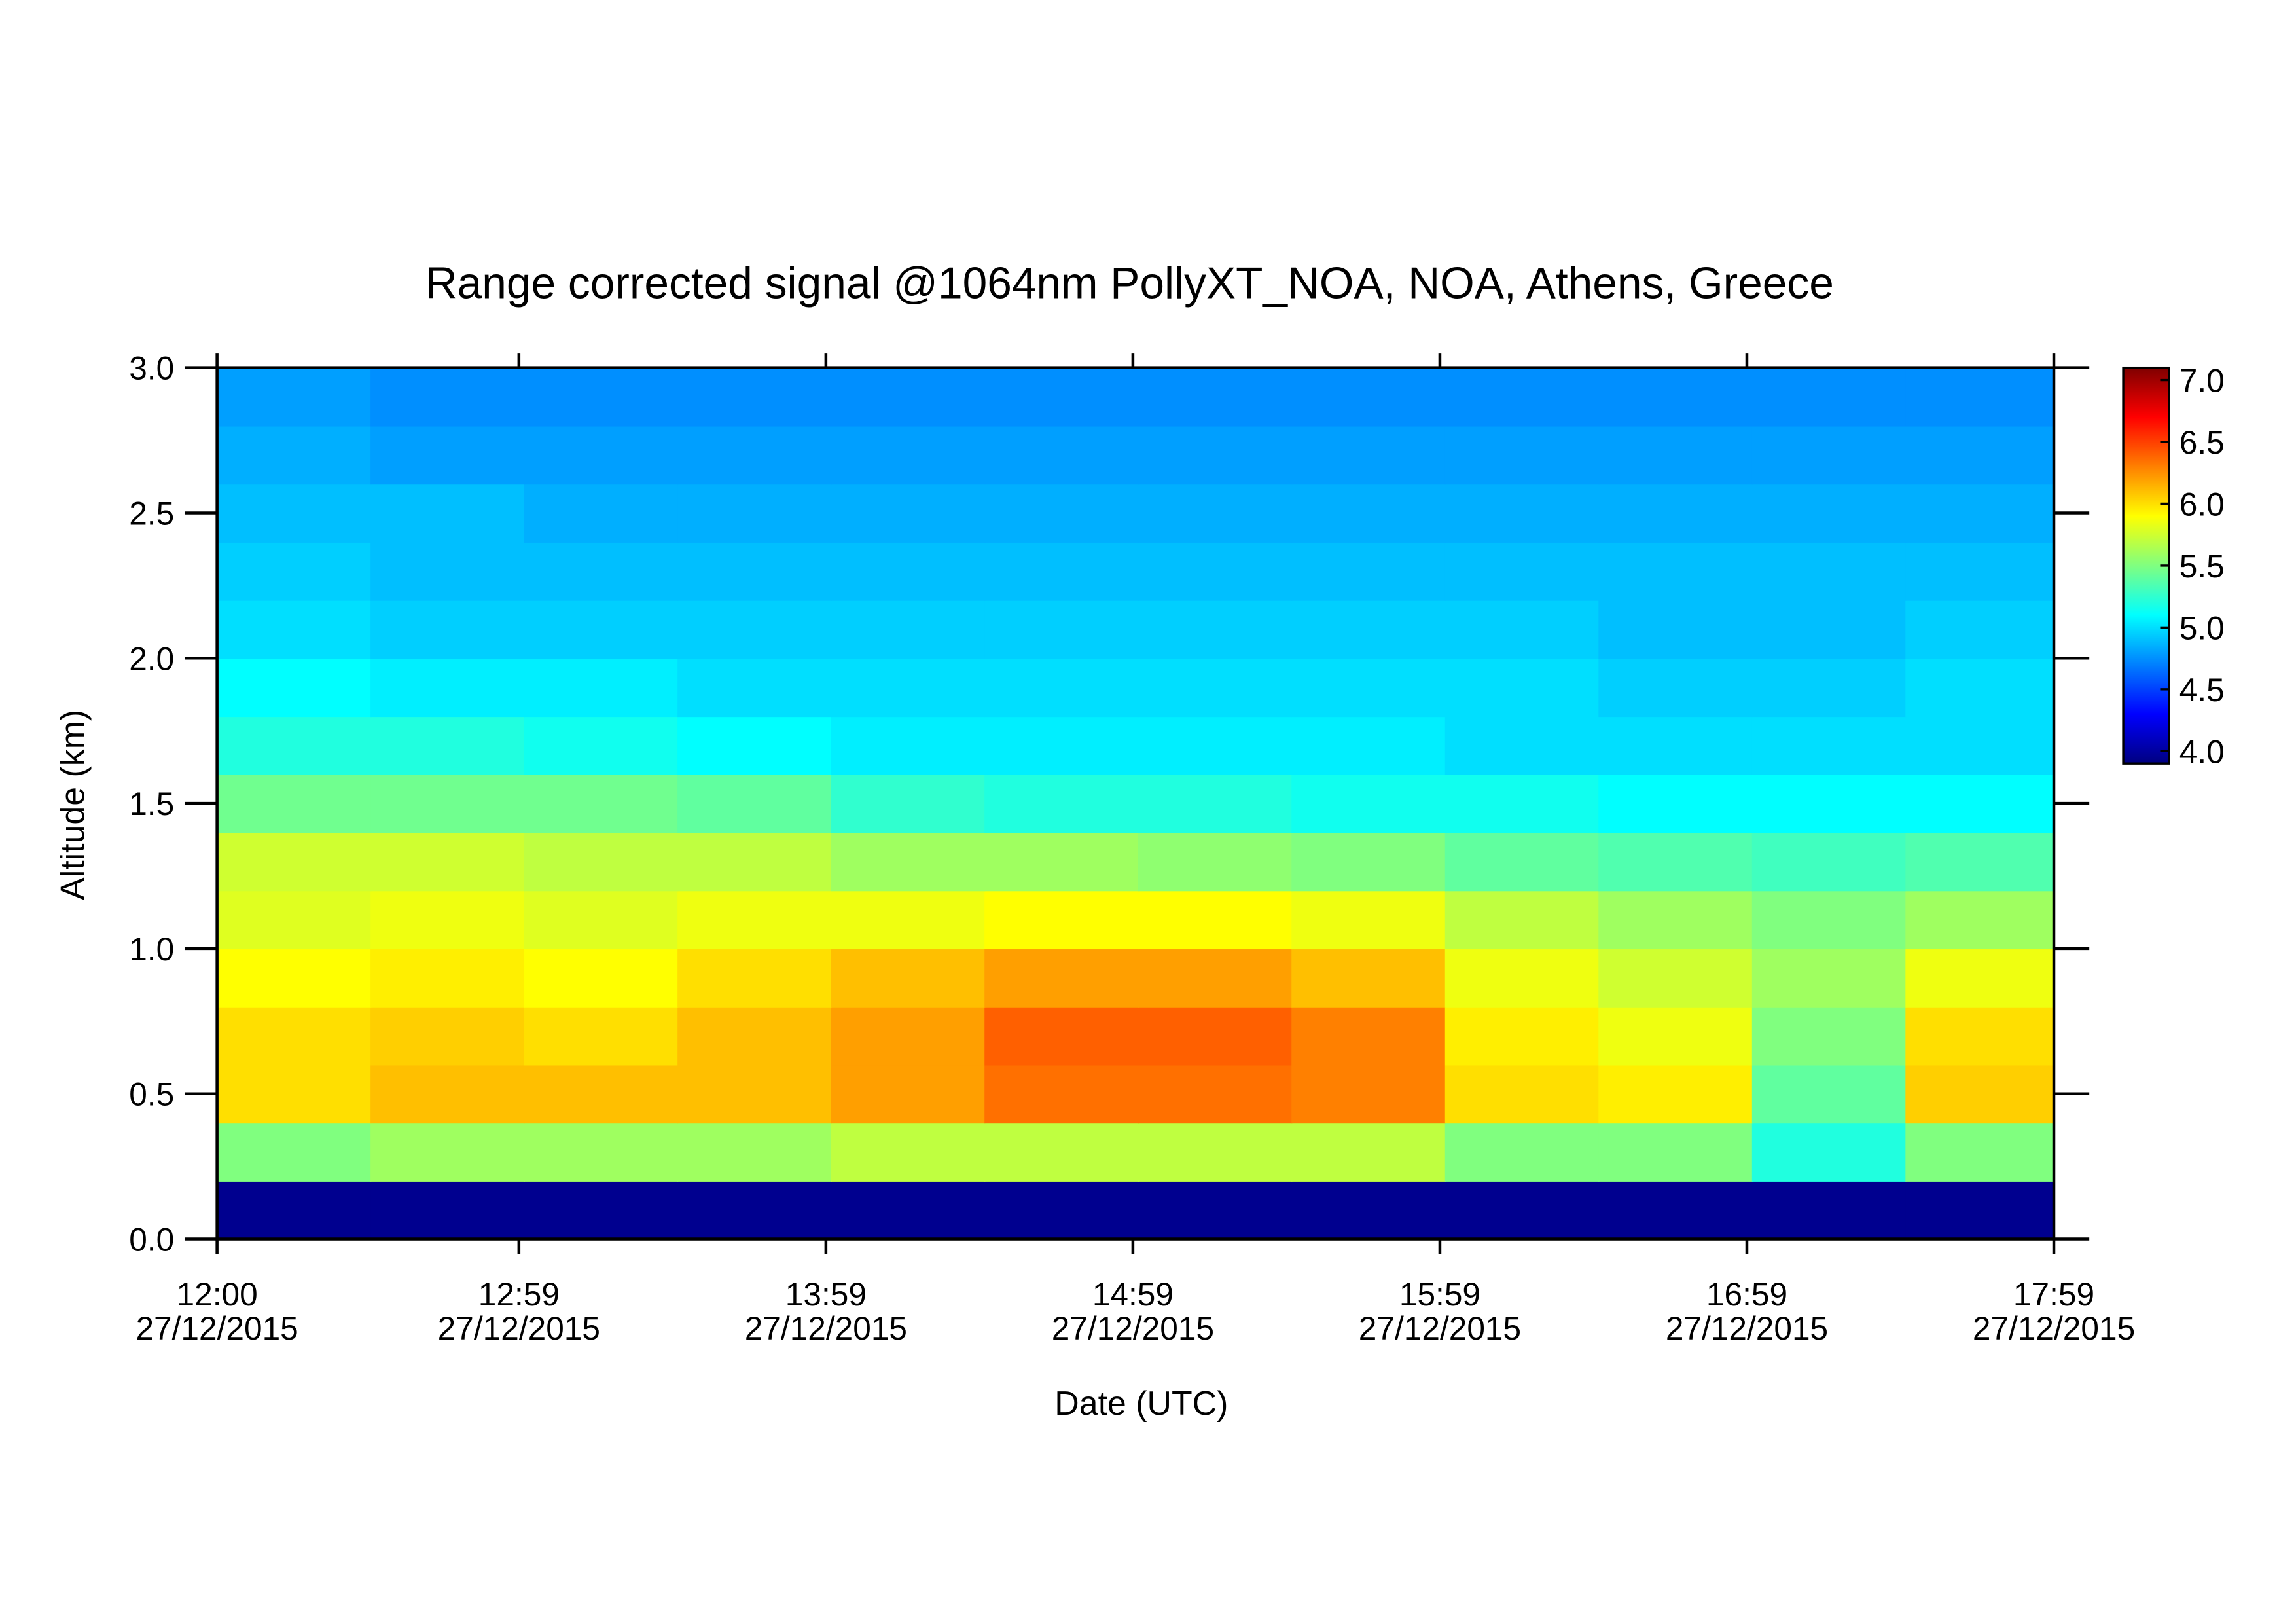  Describe the element at coordinates (151, 658) in the screenshot. I see `y-tick-label: 2.0` at that location.